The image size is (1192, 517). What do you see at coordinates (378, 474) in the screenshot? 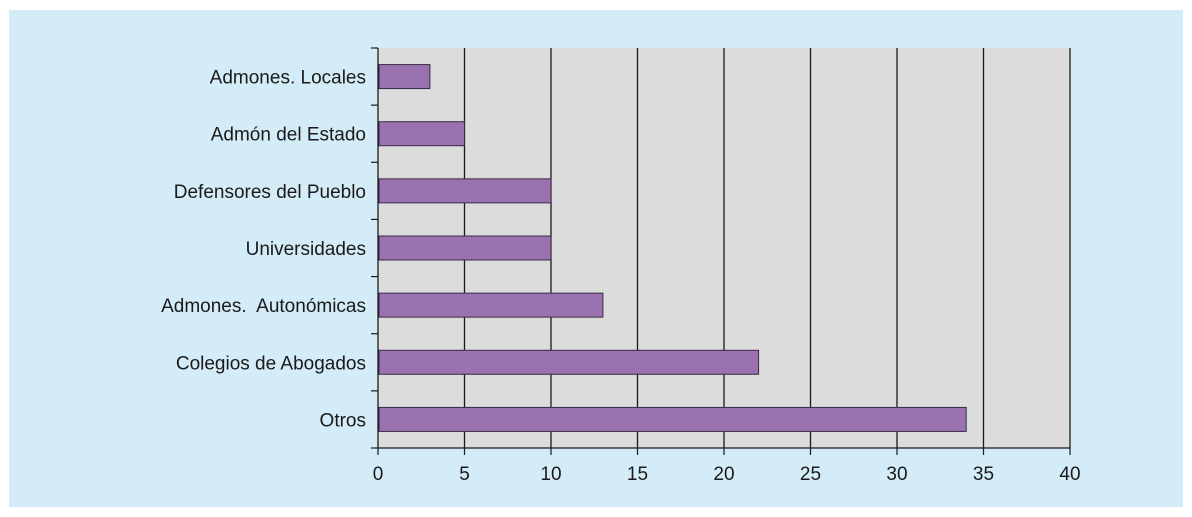
I see `x-tick-label: 0` at bounding box center [378, 474].